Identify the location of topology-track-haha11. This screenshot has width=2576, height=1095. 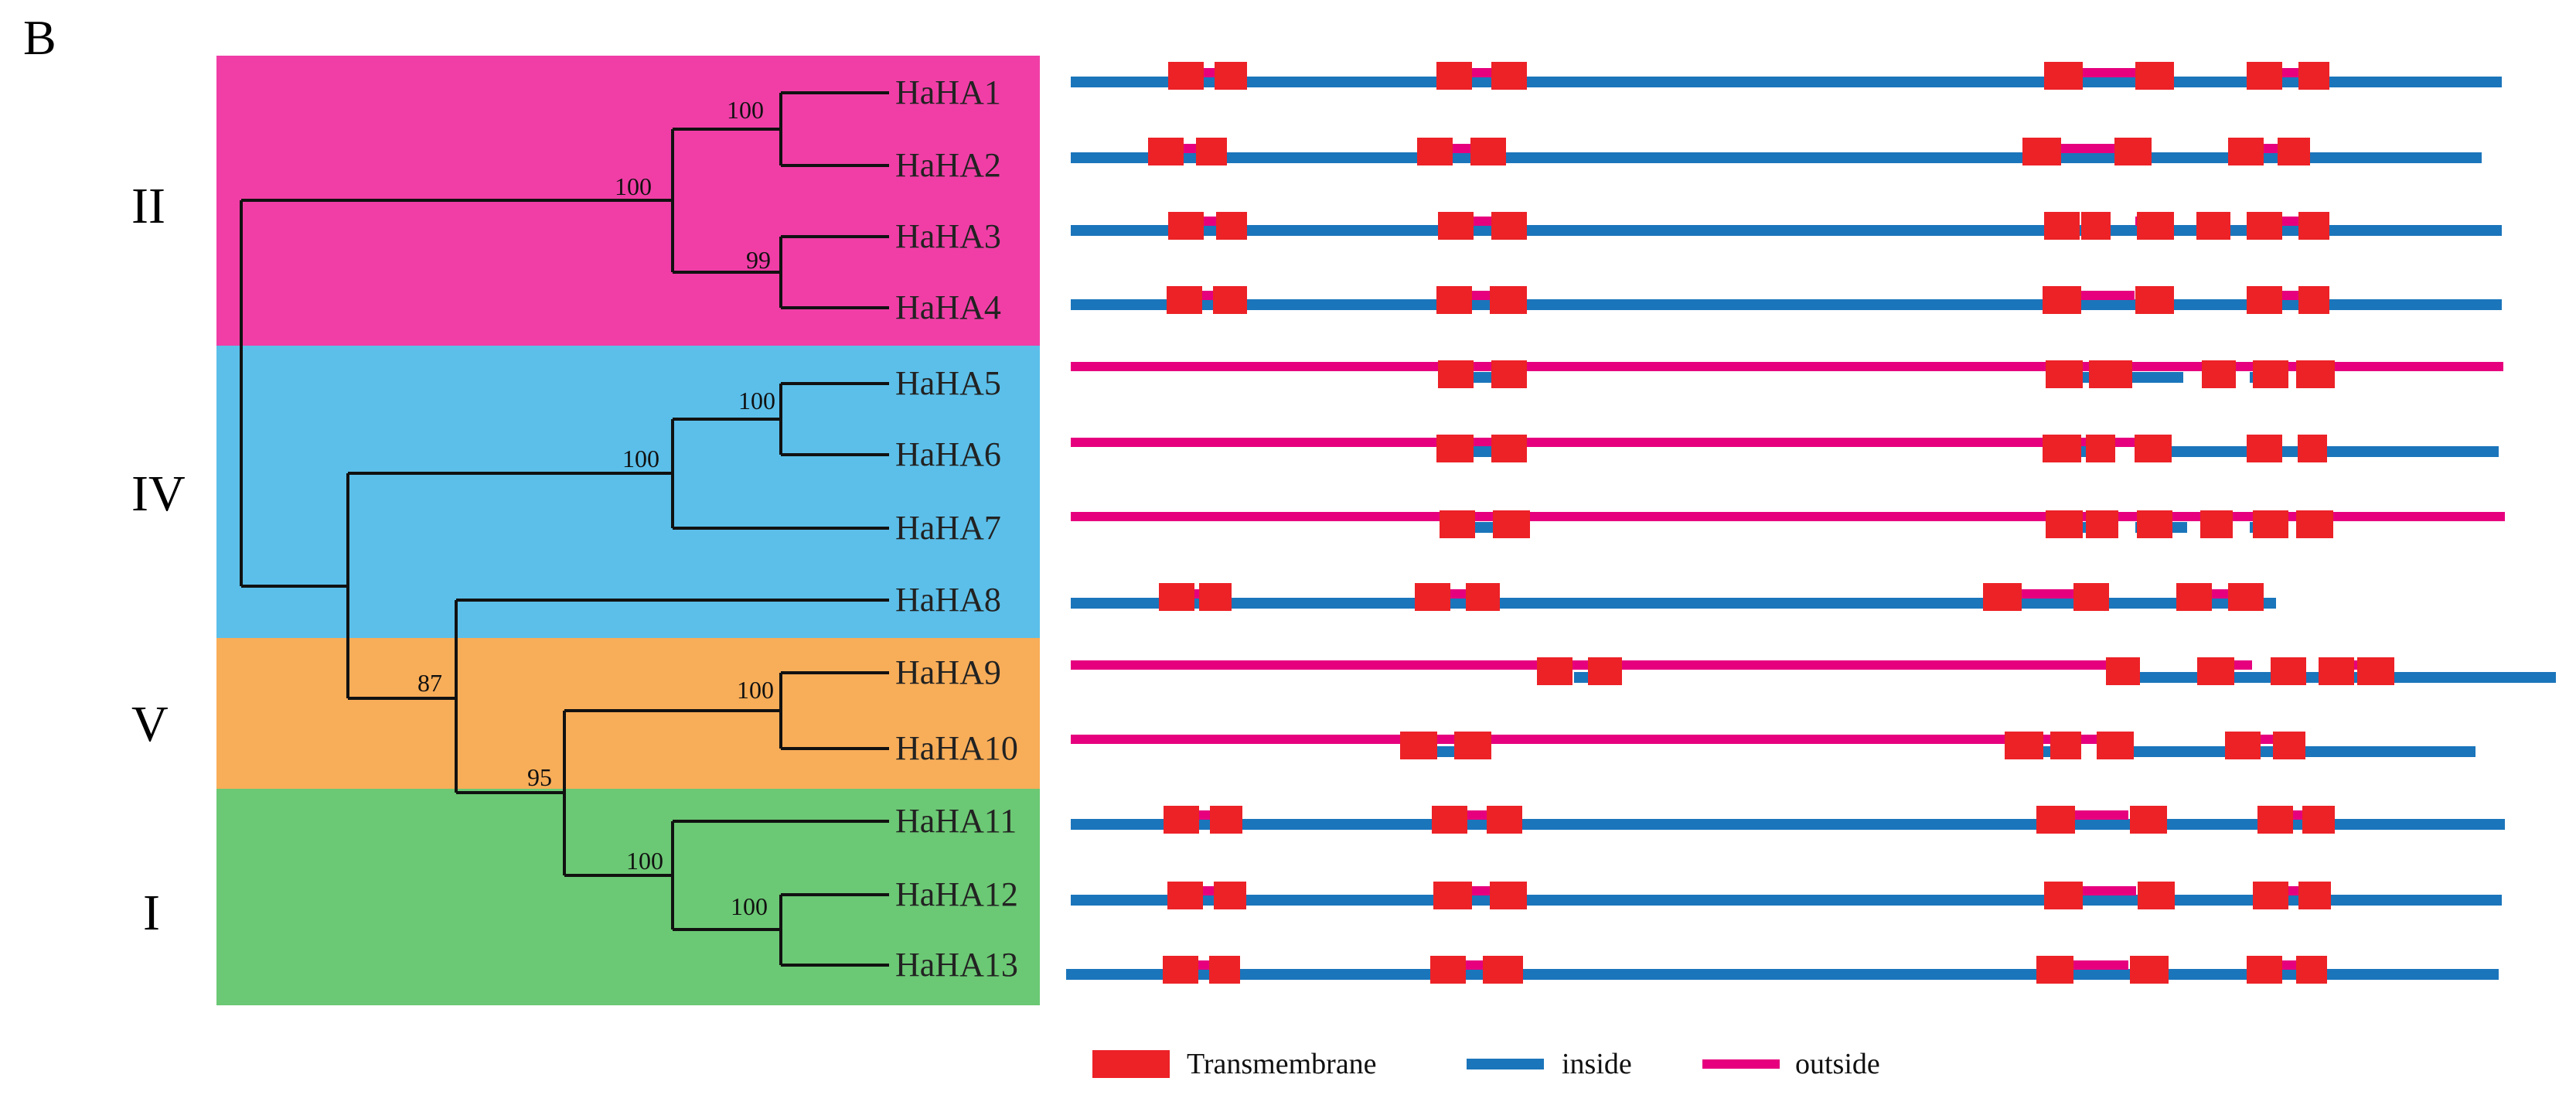
(1788, 820).